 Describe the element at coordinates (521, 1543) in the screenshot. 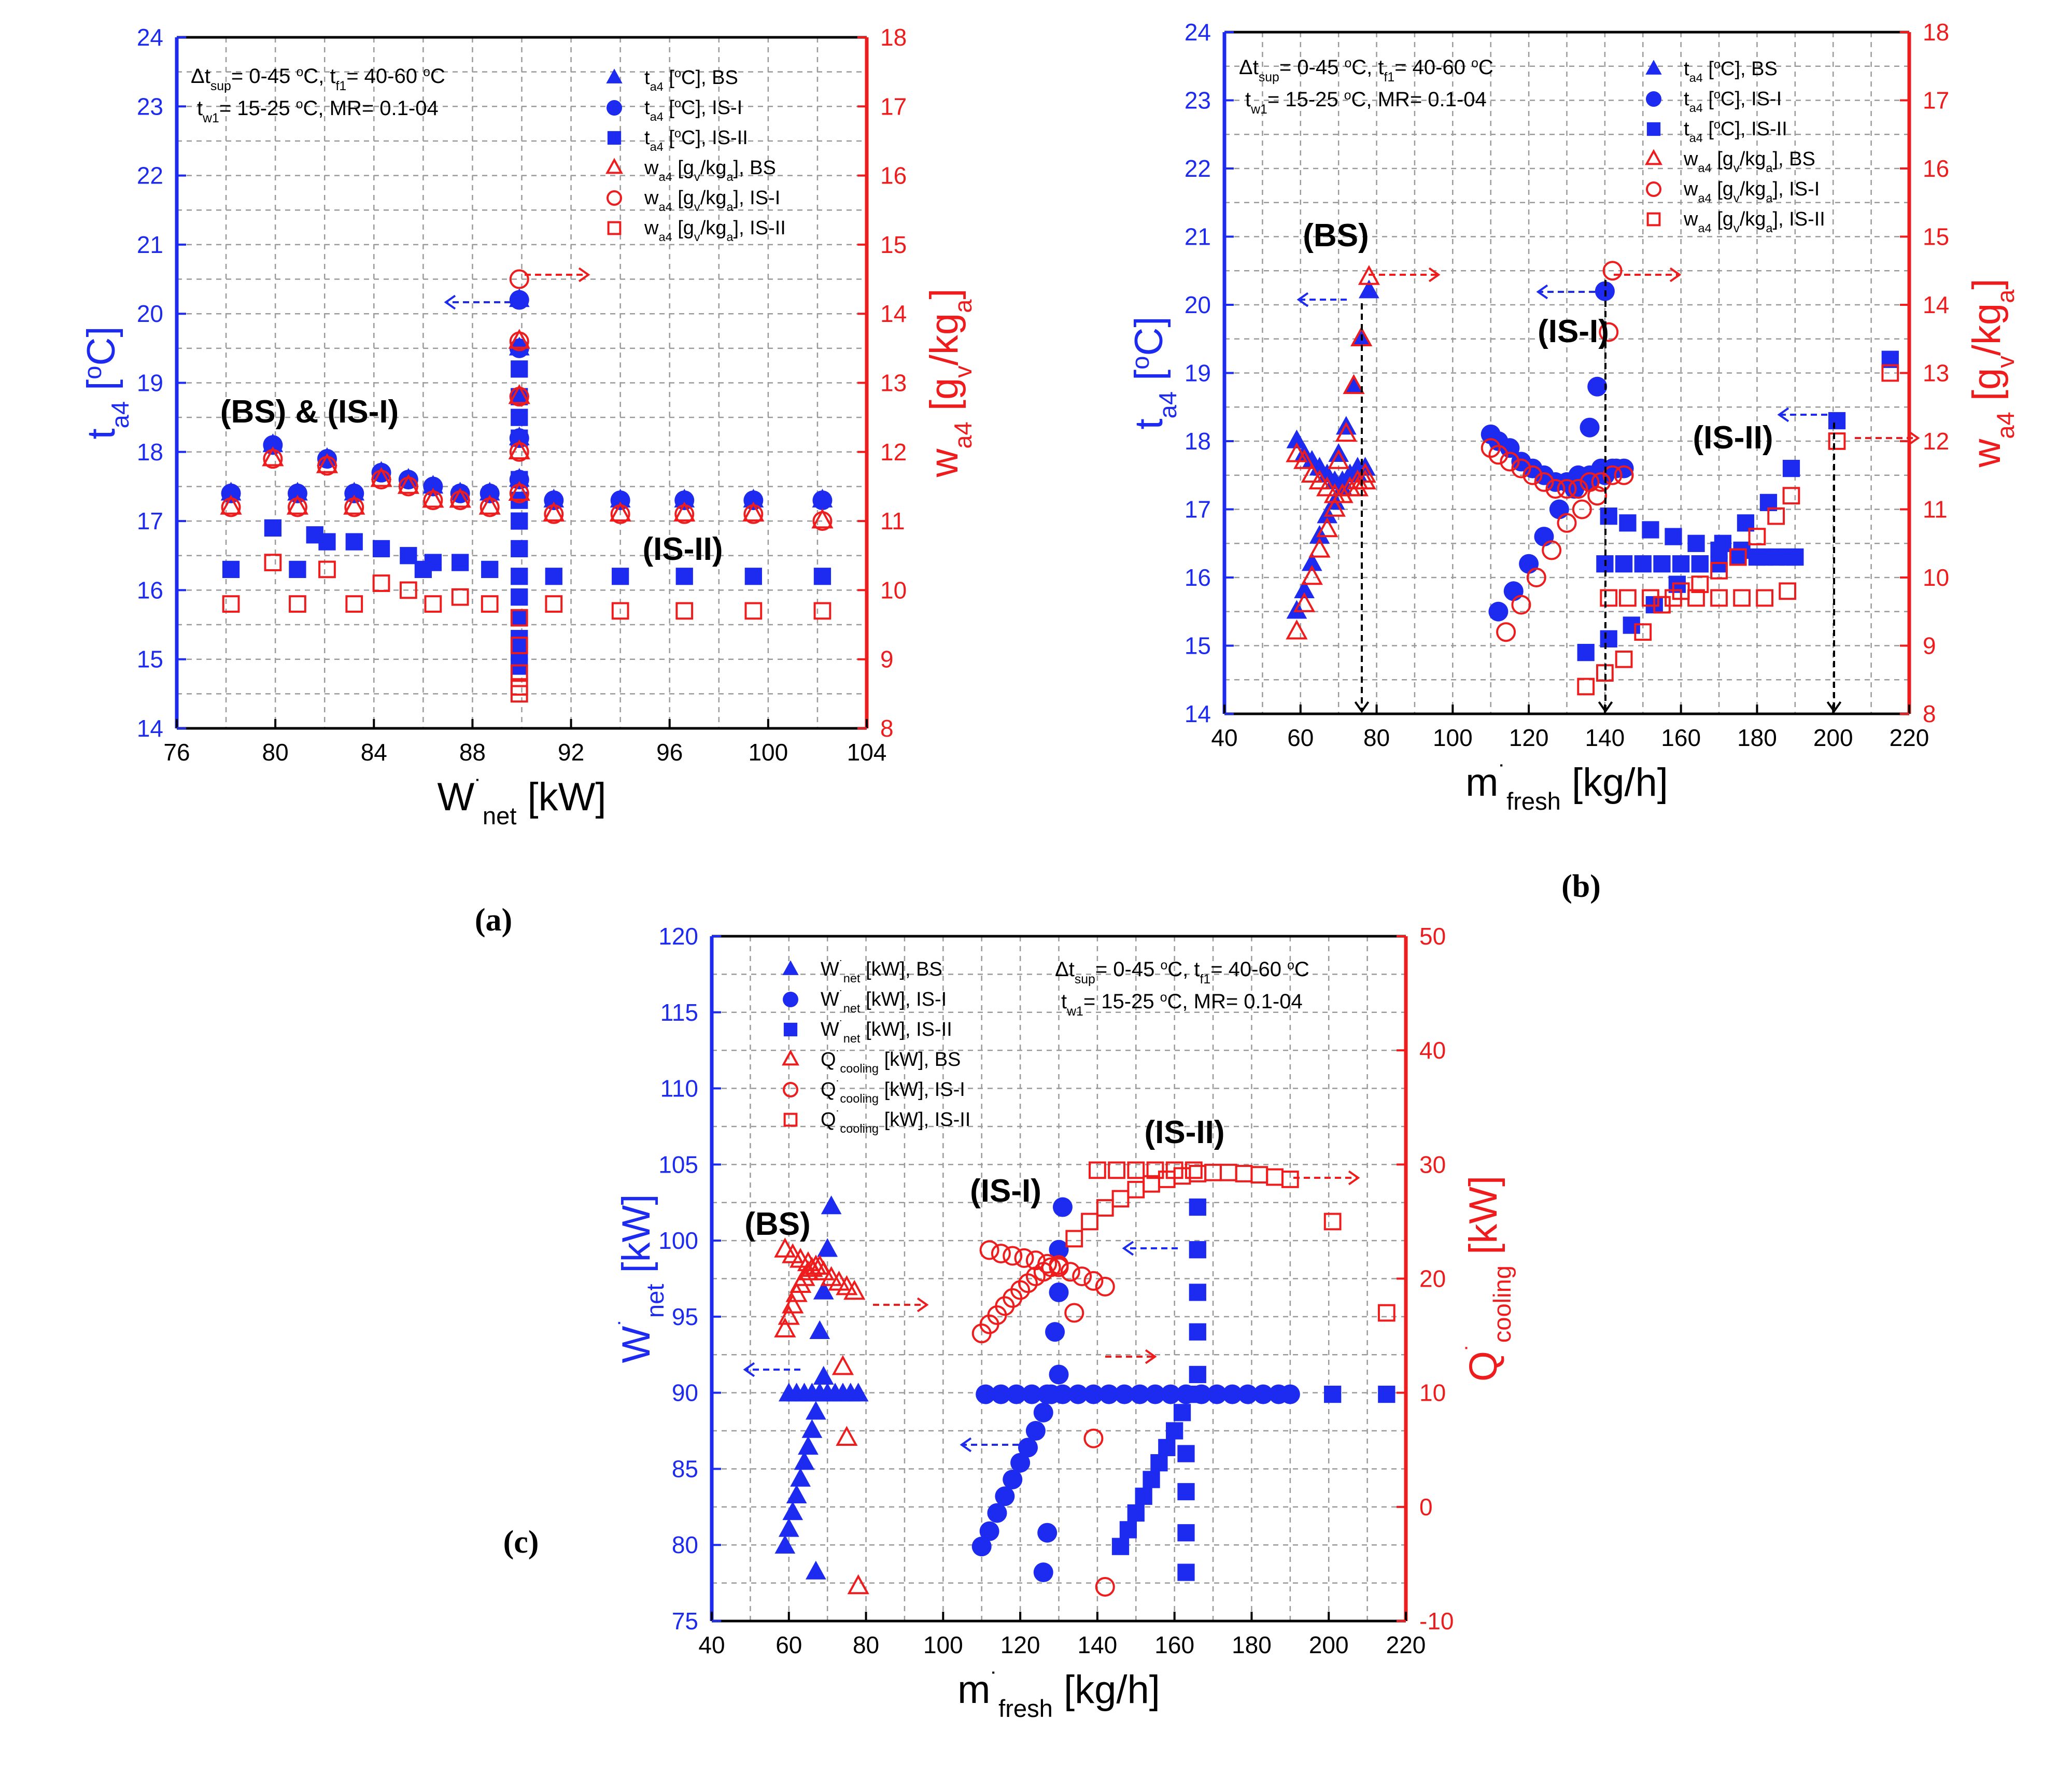

I see `panel-label: (c)` at that location.